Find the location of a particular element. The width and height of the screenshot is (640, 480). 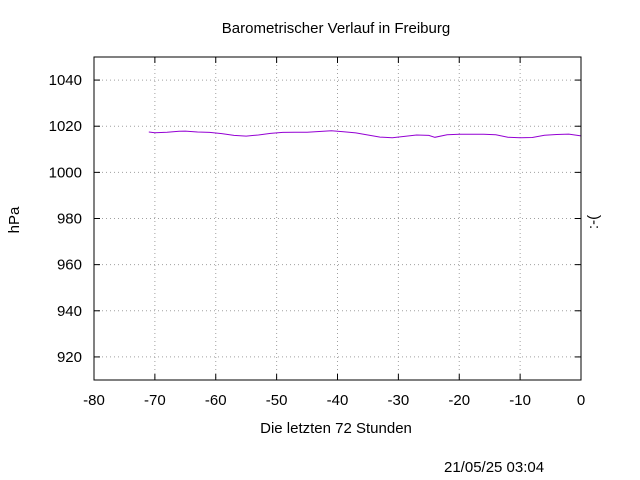

y-tick-labels: 920 940 960 980 1000 1020 1040 is located at coordinates (65, 219).